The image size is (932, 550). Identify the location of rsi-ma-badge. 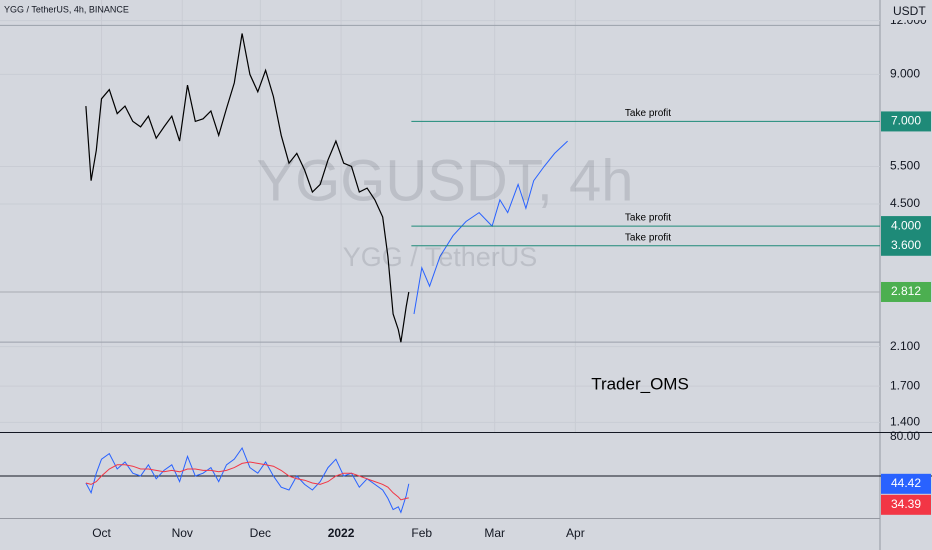
(906, 504).